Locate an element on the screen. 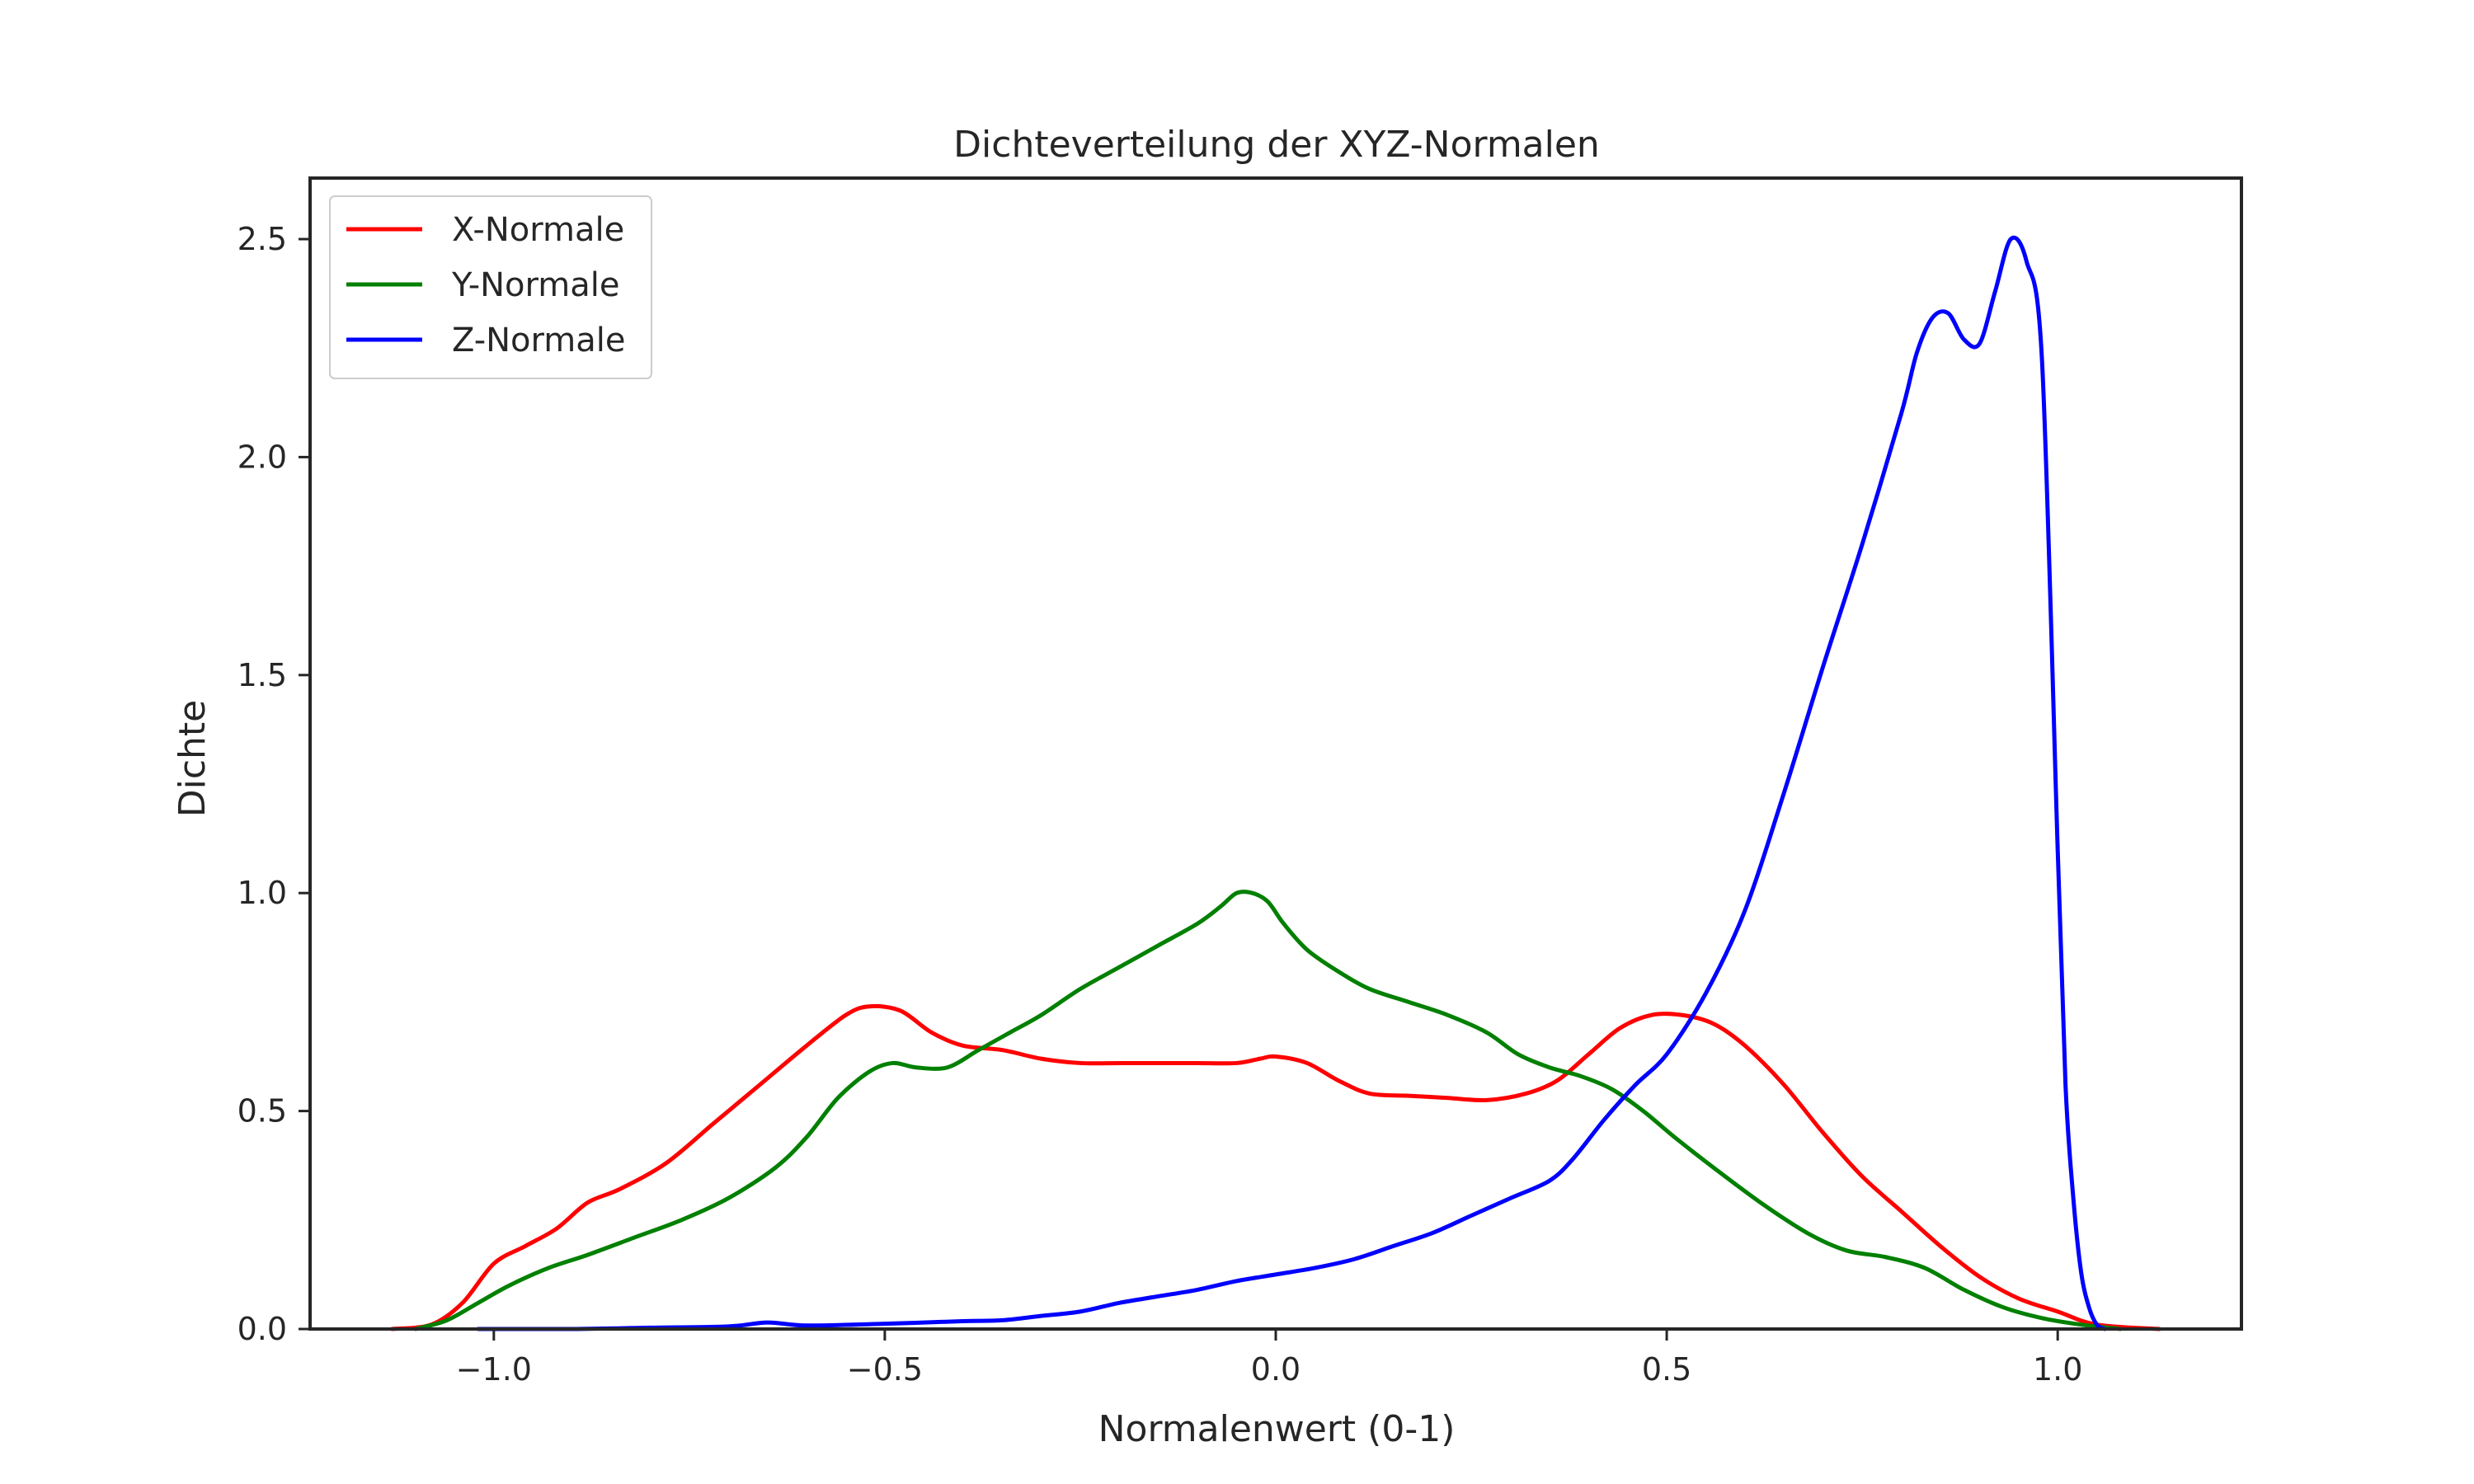 This screenshot has width=2474, height=1484. x-tick-label: −0.5 is located at coordinates (885, 1369).